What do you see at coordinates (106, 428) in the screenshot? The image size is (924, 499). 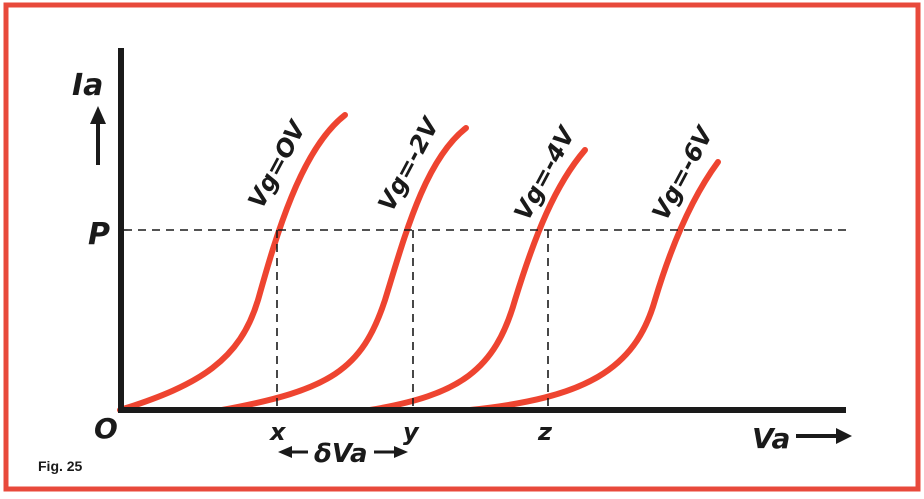 I see `origin-label: O` at bounding box center [106, 428].